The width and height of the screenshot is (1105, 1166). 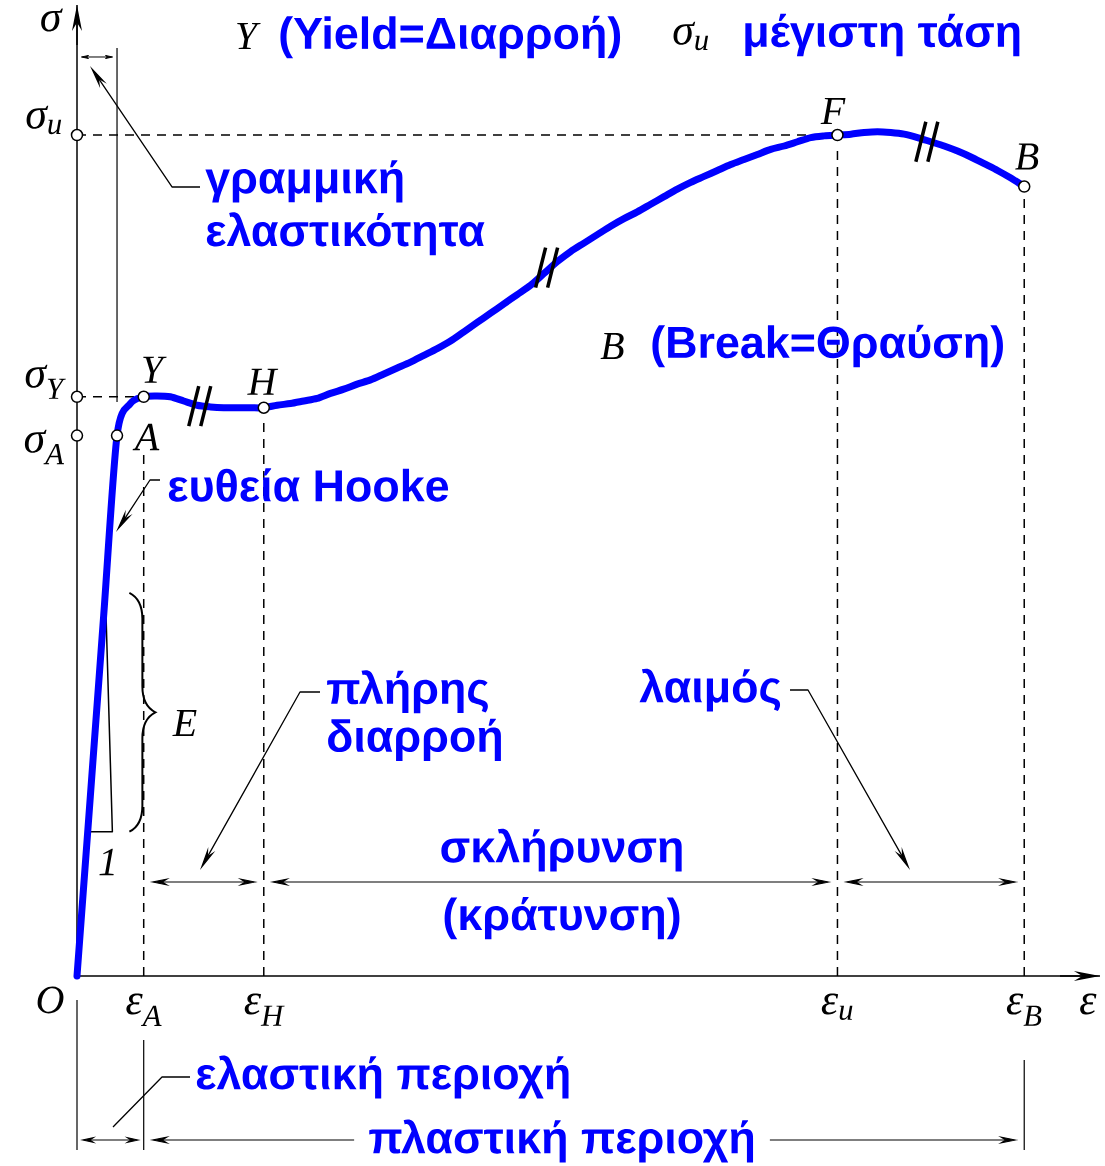 What do you see at coordinates (308, 485) in the screenshot?
I see `annotation: ευθεία Hooke` at bounding box center [308, 485].